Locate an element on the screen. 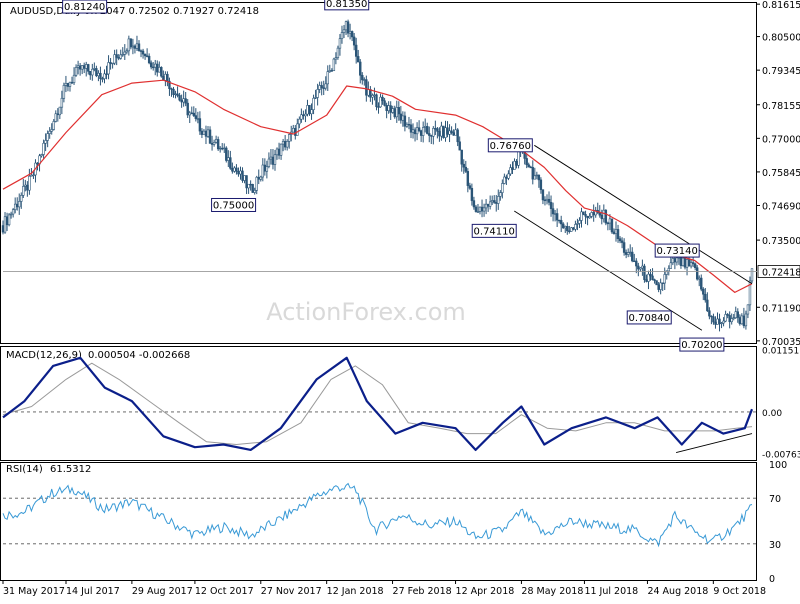 The image size is (800, 604). rsi-panel is located at coordinates (379, 515).